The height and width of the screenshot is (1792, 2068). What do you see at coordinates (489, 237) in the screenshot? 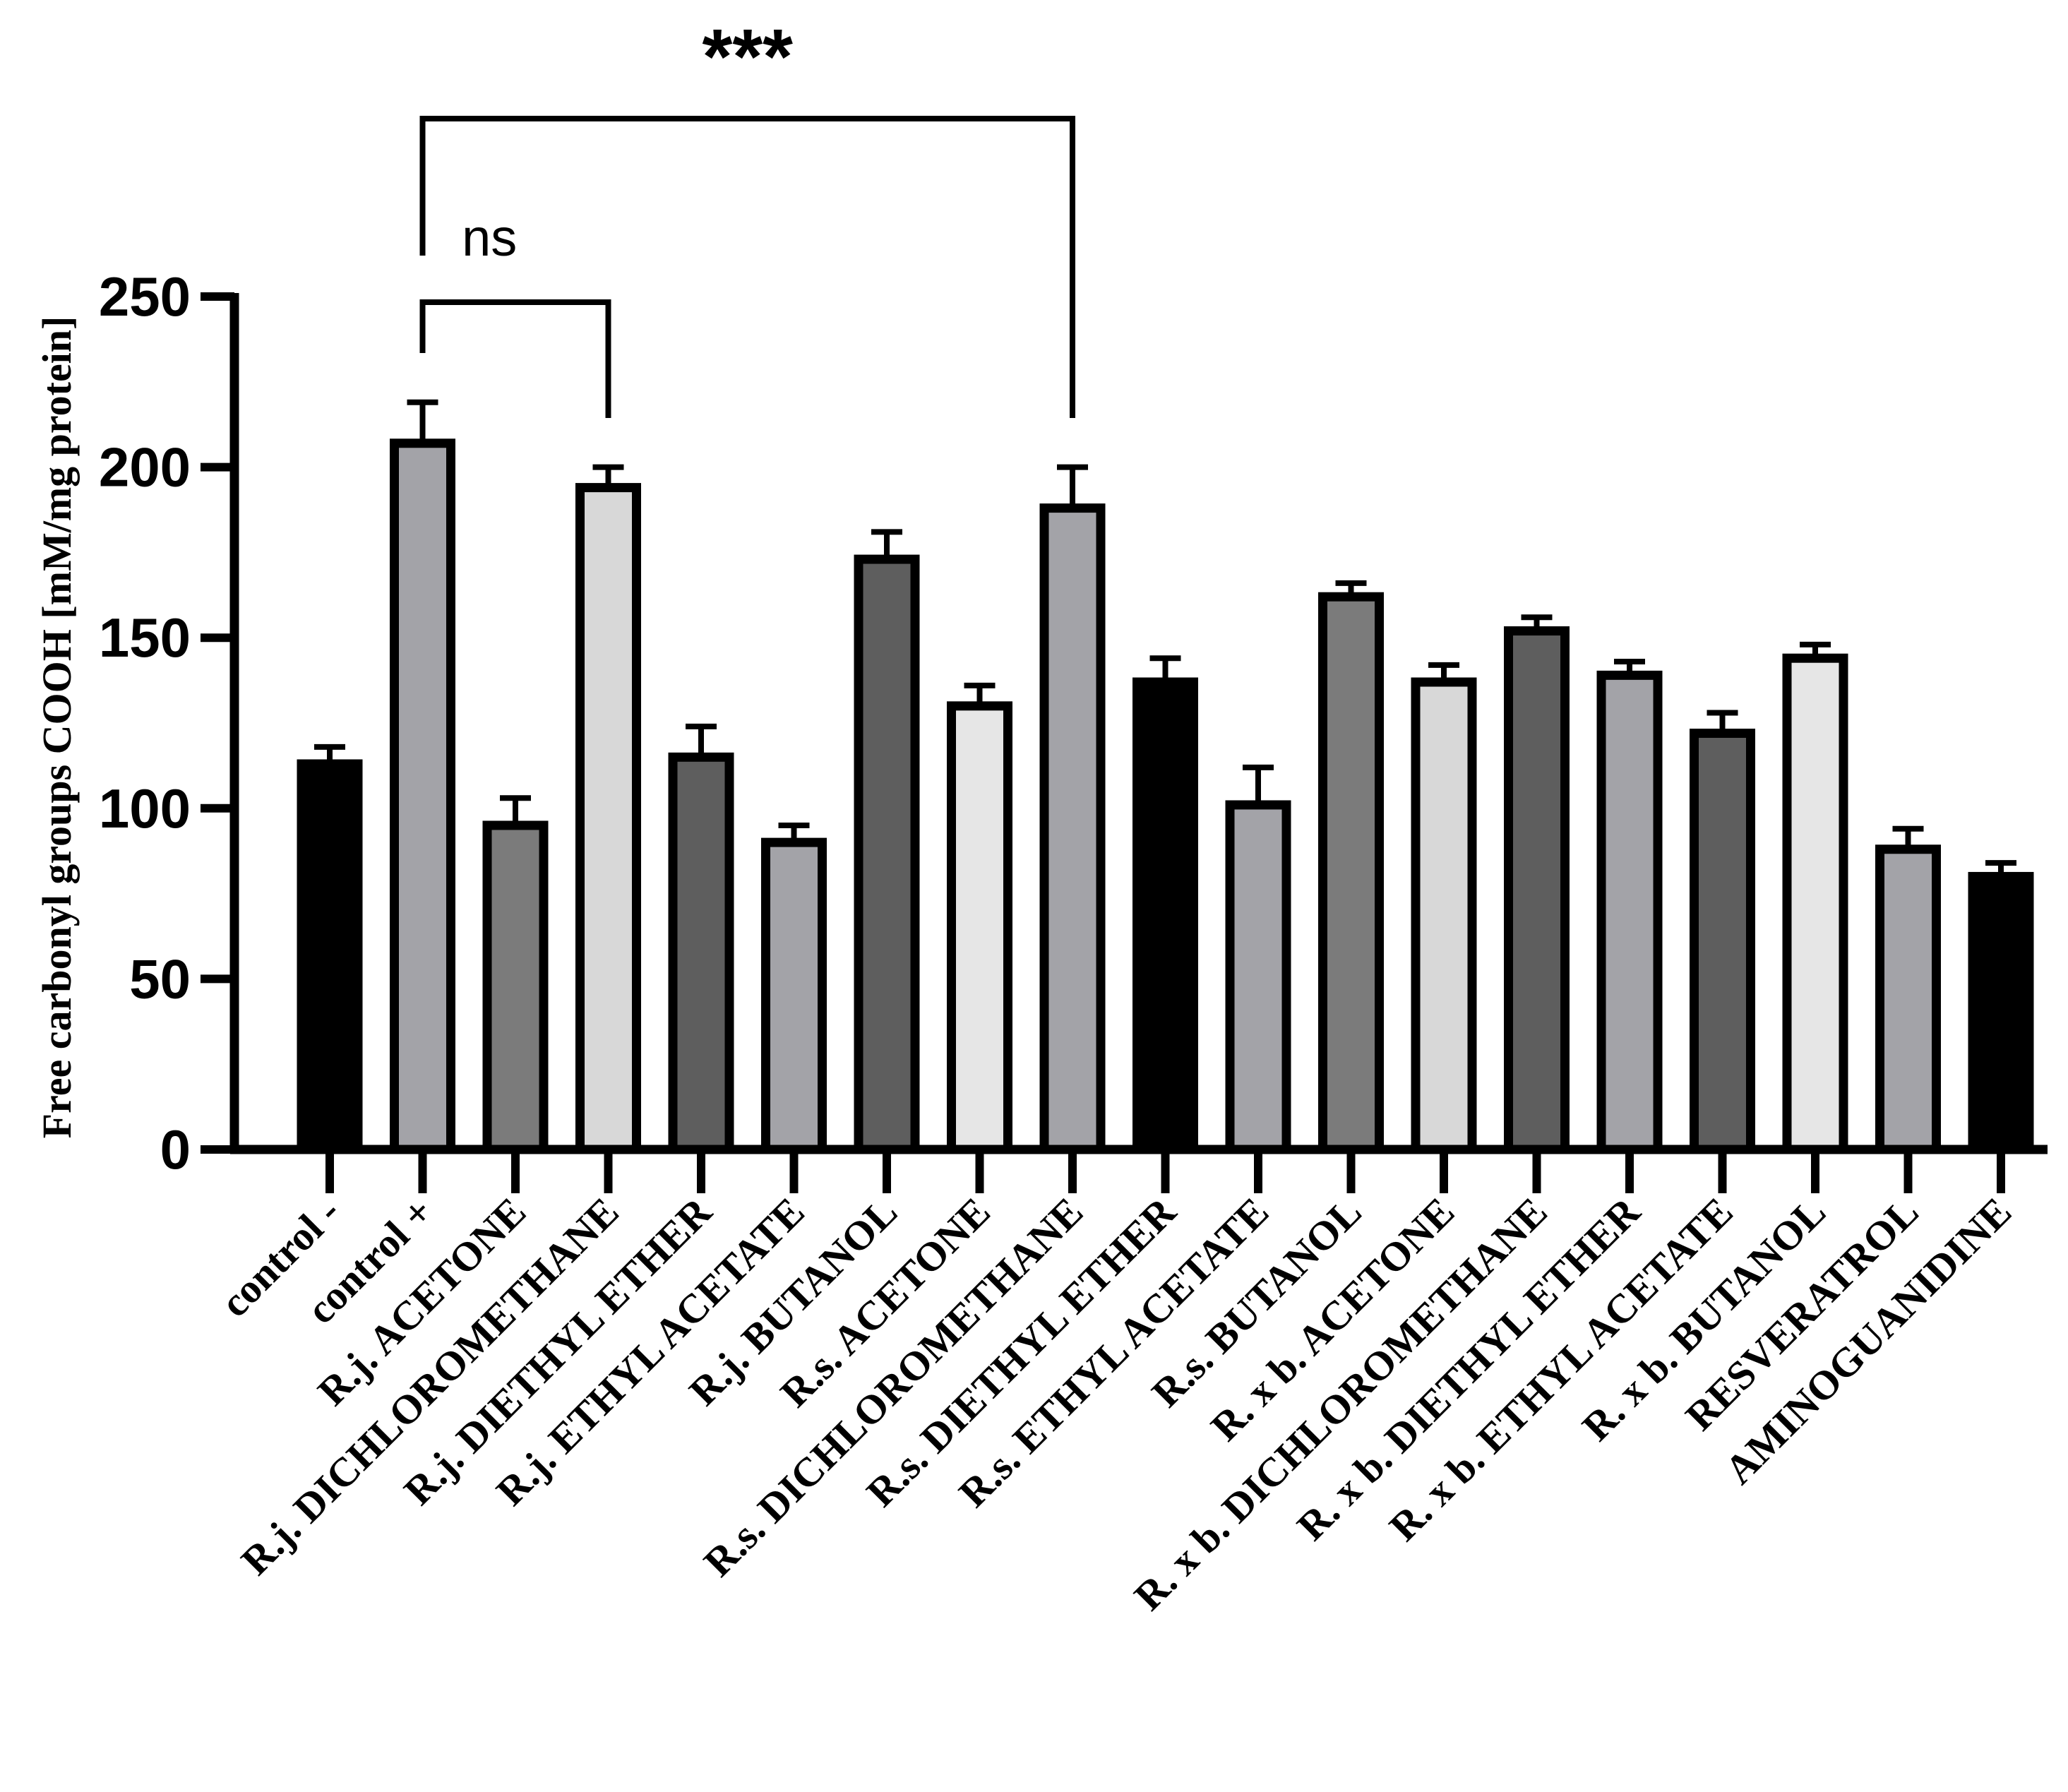
I see `significance-label: ns` at bounding box center [489, 237].